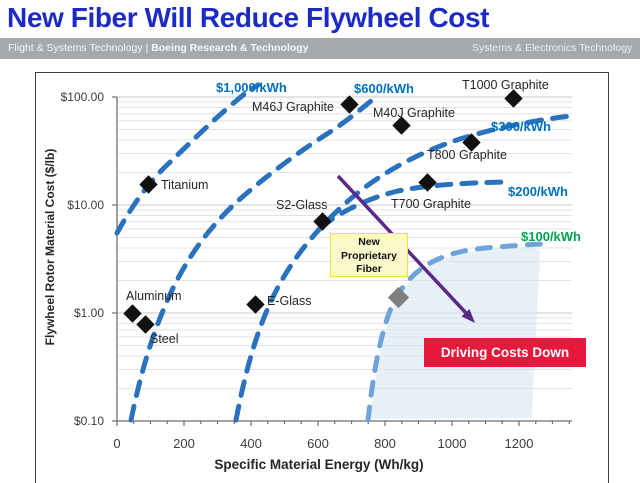 This screenshot has height=483, width=640. Describe the element at coordinates (538, 191) in the screenshot. I see `contour-label-200kwh: $200/kWh` at that location.